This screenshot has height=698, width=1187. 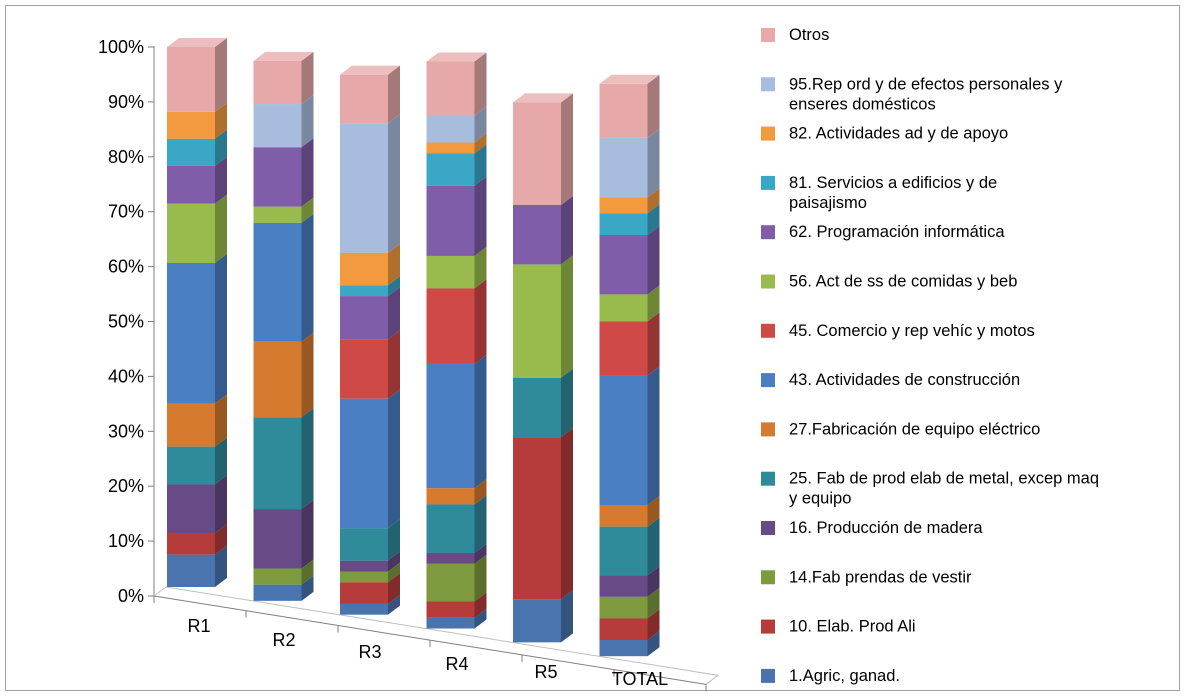 What do you see at coordinates (897, 232) in the screenshot?
I see `legend-label: 62. Programación informática` at bounding box center [897, 232].